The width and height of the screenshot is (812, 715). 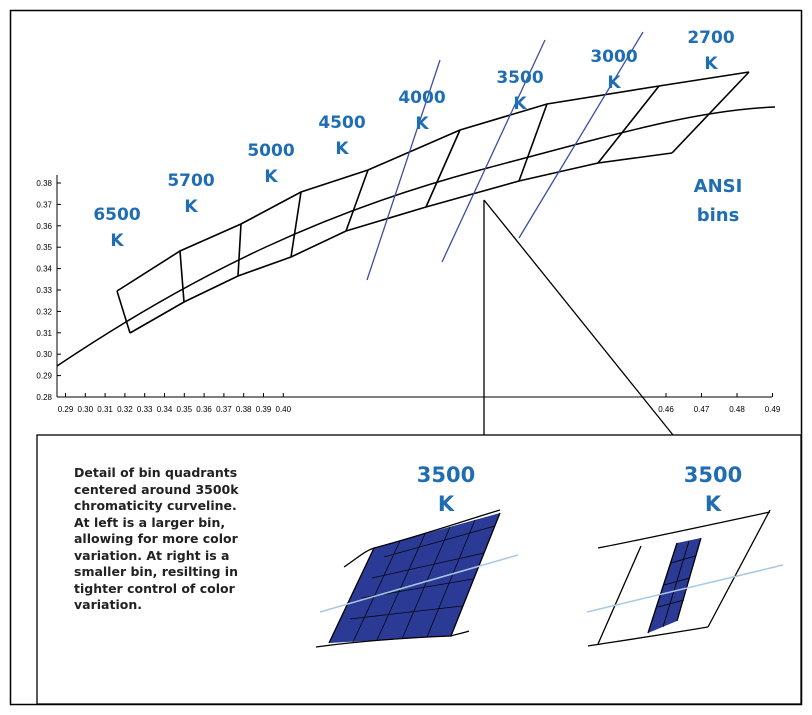 What do you see at coordinates (773, 409) in the screenshot?
I see `x-tick-label: 0.49` at bounding box center [773, 409].